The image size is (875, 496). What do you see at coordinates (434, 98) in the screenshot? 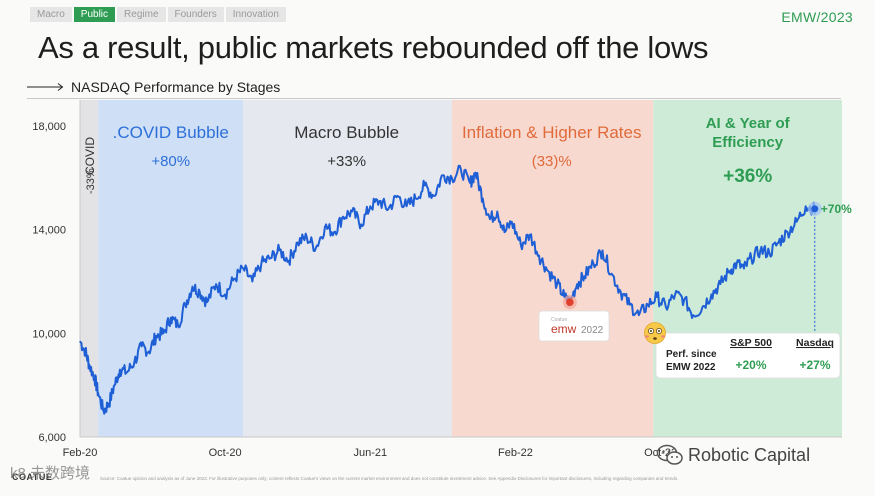
I see `divider` at bounding box center [434, 98].